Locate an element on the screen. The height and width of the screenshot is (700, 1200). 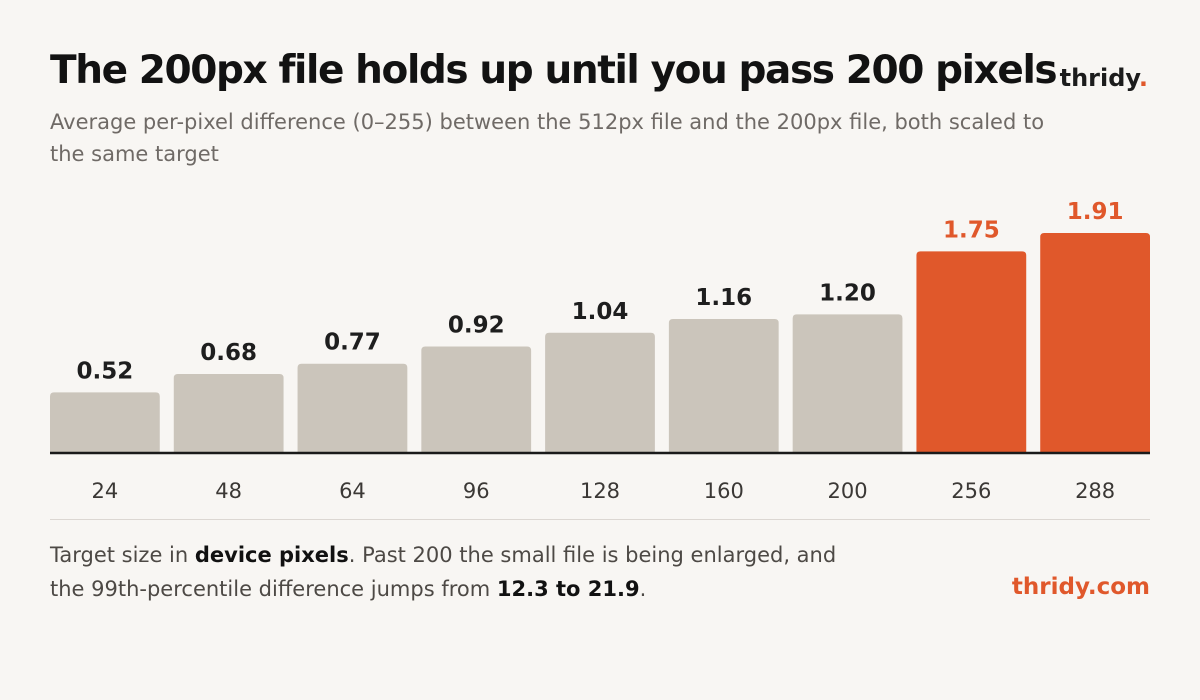
x-tick-label-288: 288 is located at coordinates (1095, 491).